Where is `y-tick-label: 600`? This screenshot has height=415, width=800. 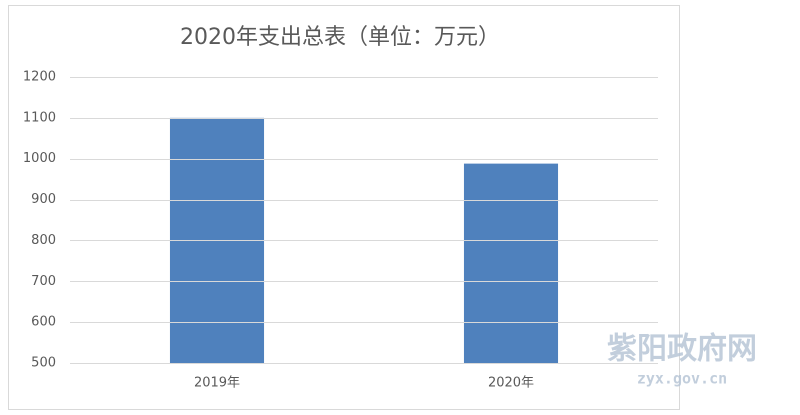 y-tick-label: 600 is located at coordinates (43, 322).